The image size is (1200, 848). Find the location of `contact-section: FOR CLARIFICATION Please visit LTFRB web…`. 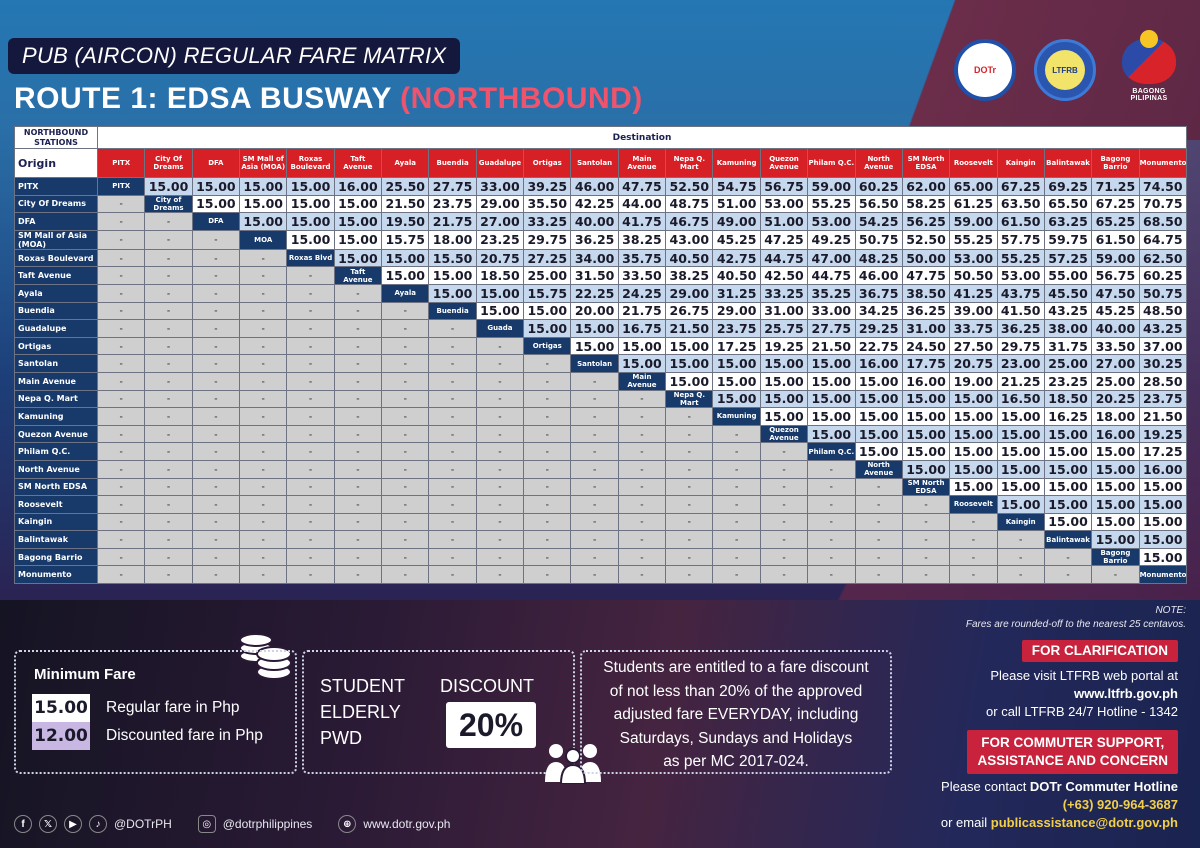

contact-section: FOR CLARIFICATION Please visit LTFRB web… is located at coordinates (1028, 735).